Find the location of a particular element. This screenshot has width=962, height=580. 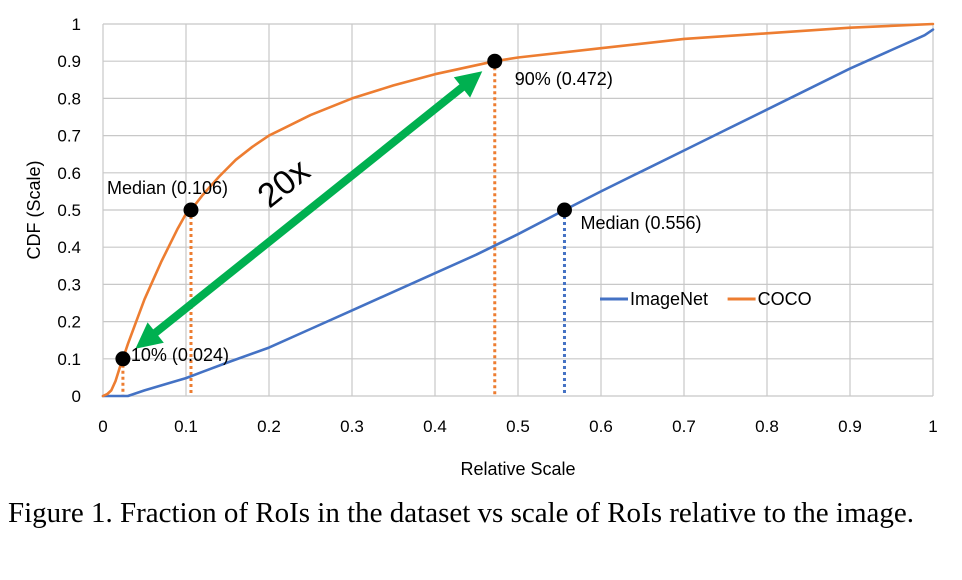

x-tick-label: 0.6 is located at coordinates (601, 426).